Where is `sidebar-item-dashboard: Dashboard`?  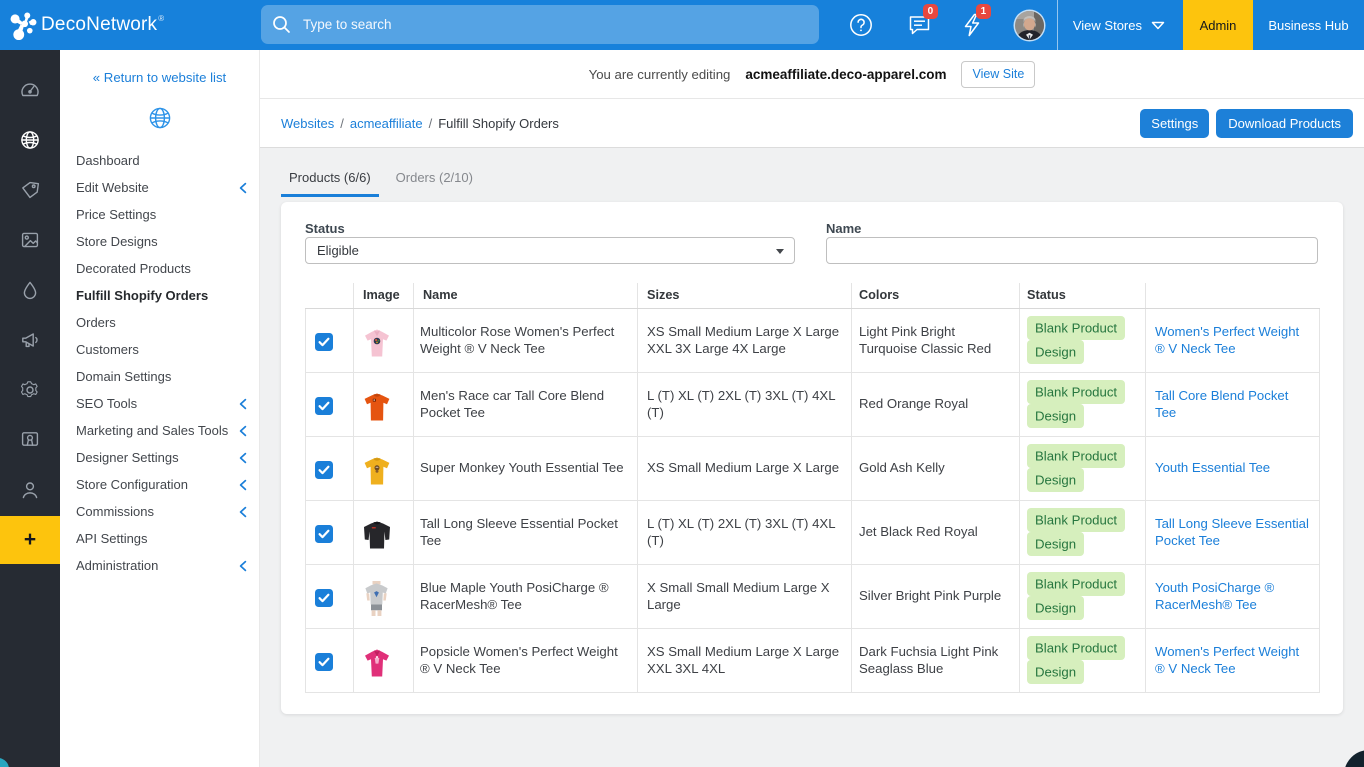 sidebar-item-dashboard: Dashboard is located at coordinates (159, 160).